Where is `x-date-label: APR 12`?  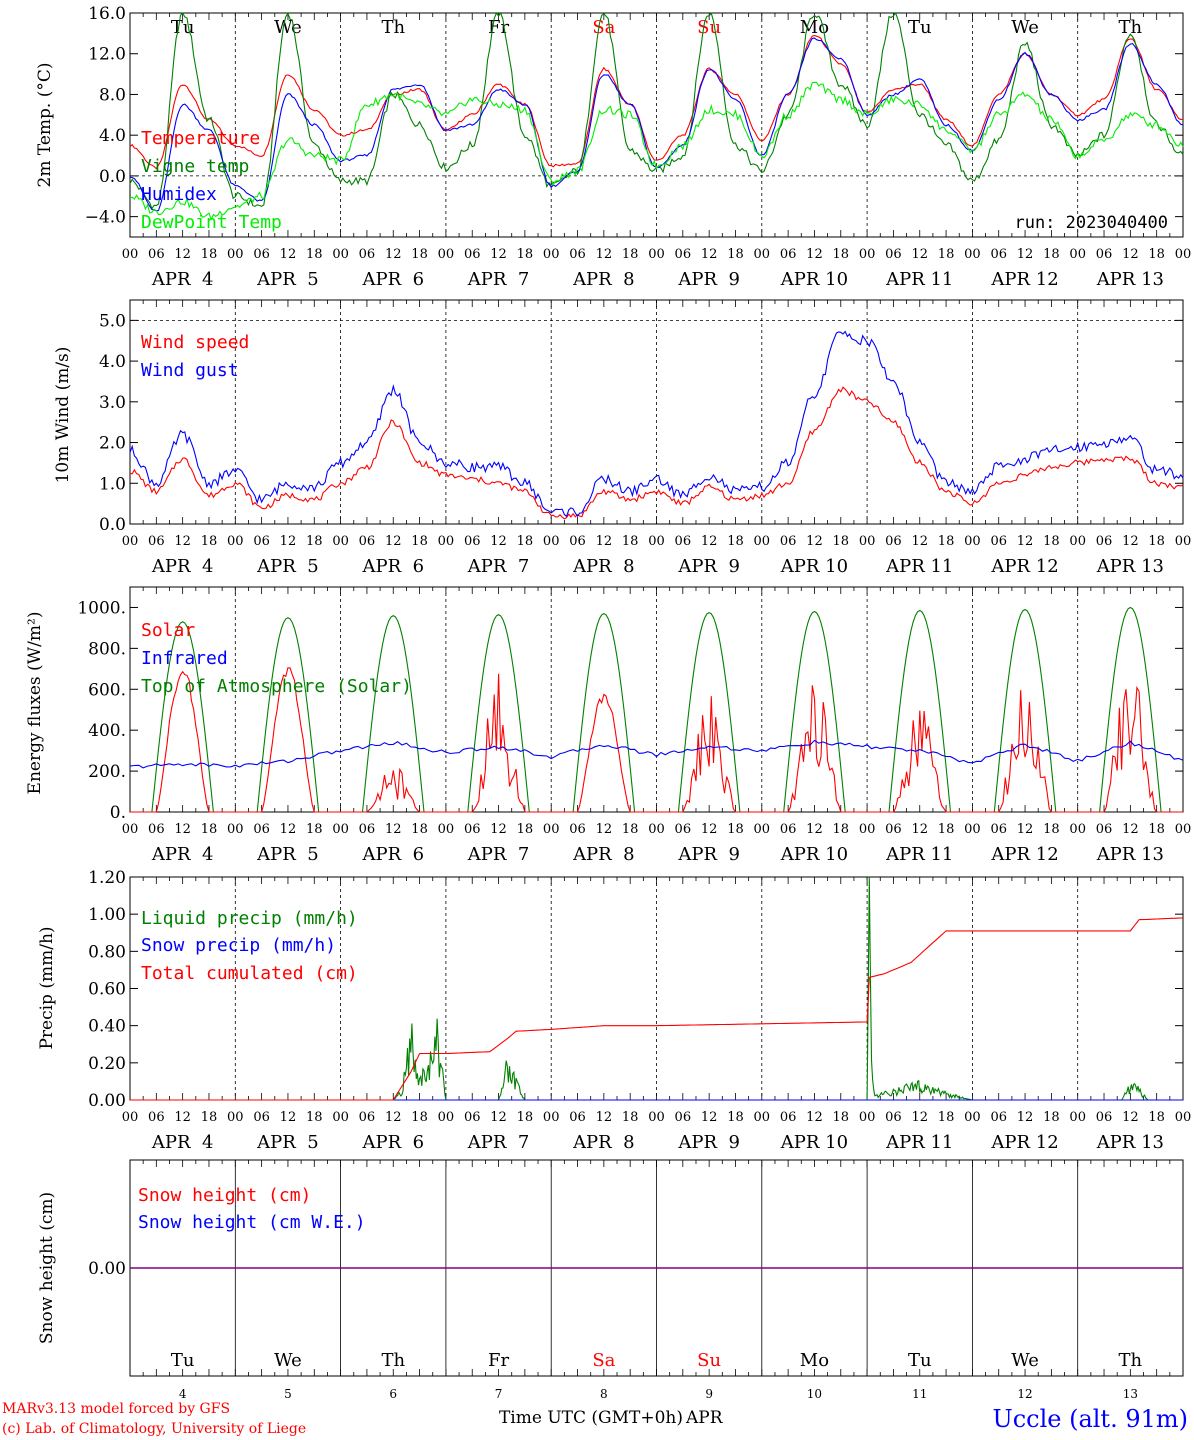 x-date-label: APR 12 is located at coordinates (1024, 279).